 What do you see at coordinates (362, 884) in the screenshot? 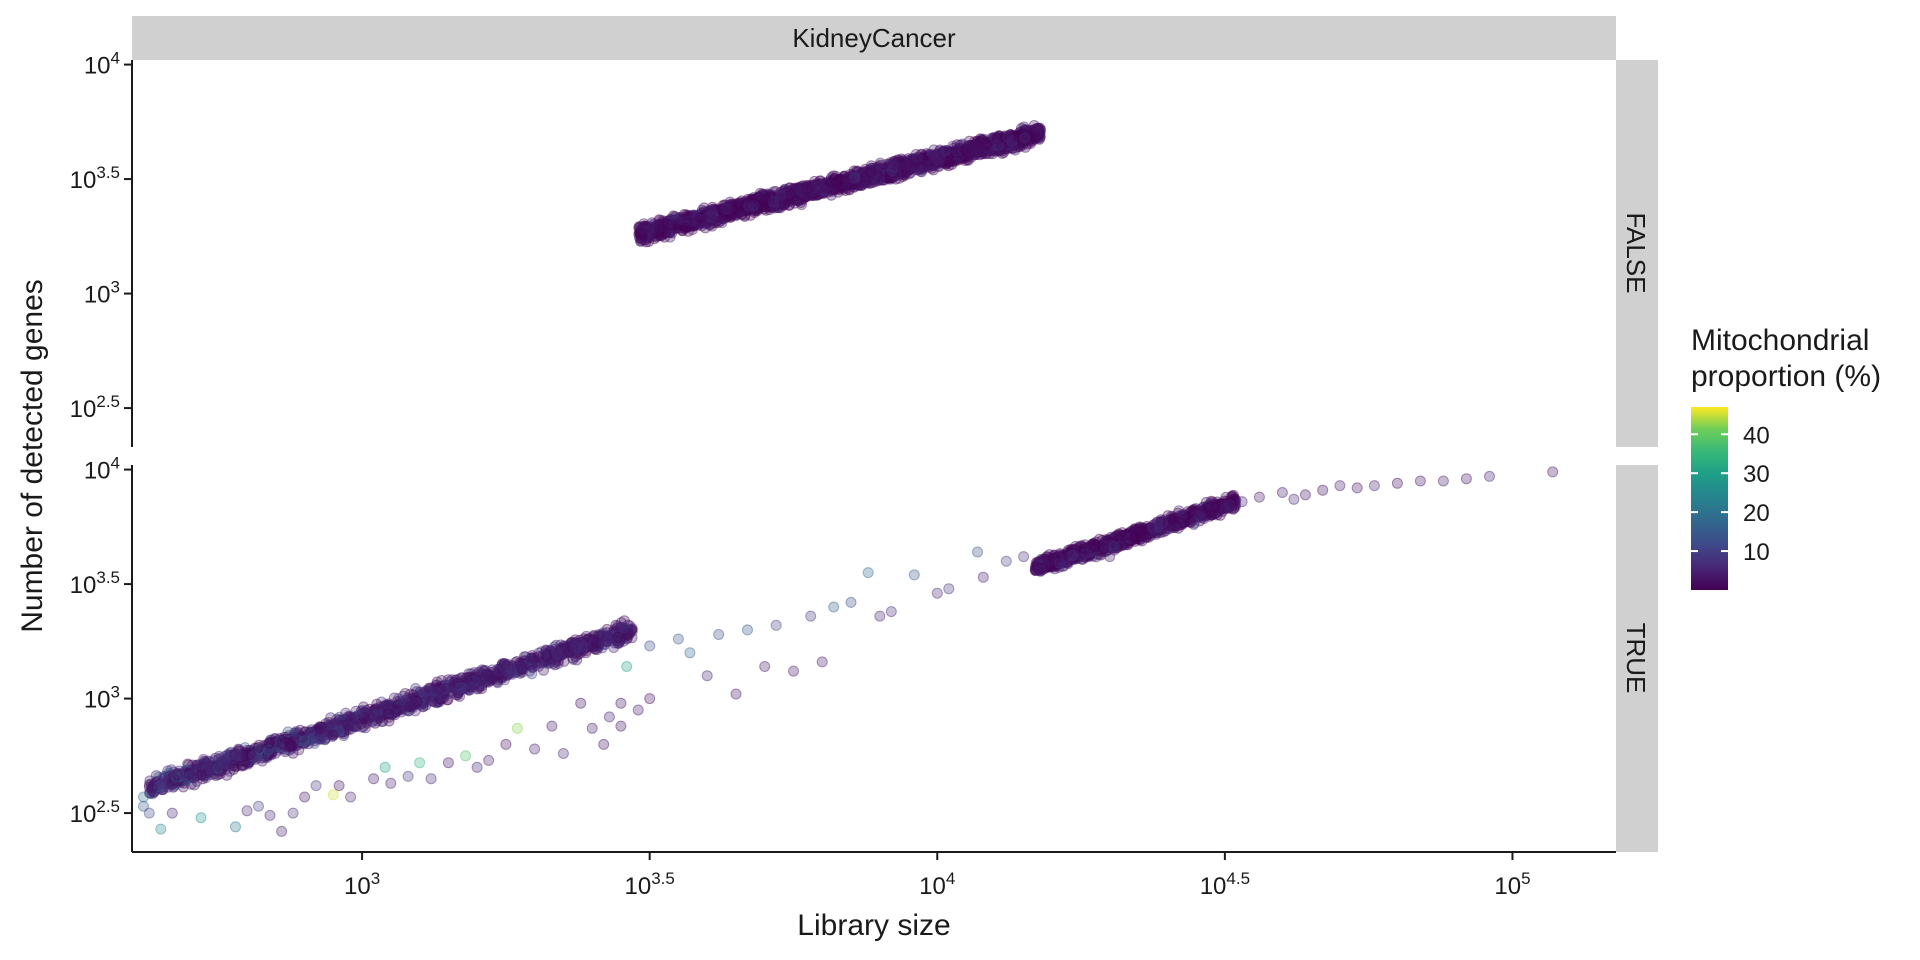
I see `x-tick-label: 103` at bounding box center [362, 884].